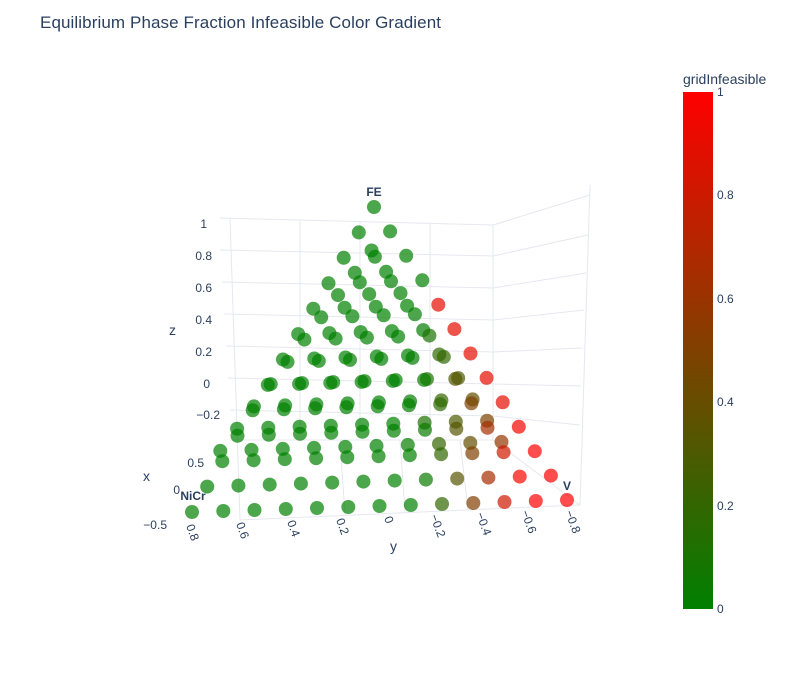 This screenshot has width=800, height=700. What do you see at coordinates (203, 256) in the screenshot?
I see `z-tick-label: 0.8` at bounding box center [203, 256].